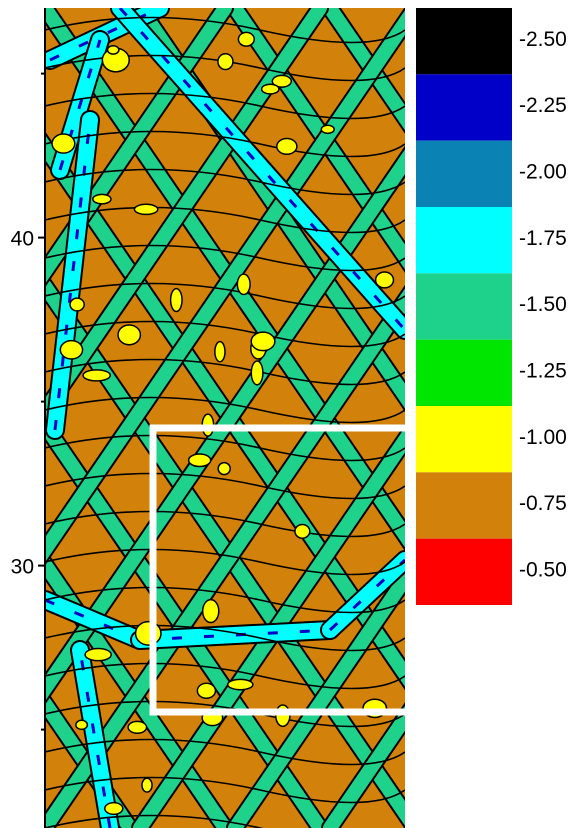 This screenshot has height=828, width=571. I want to click on colorbar-label: -1.50, so click(543, 304).